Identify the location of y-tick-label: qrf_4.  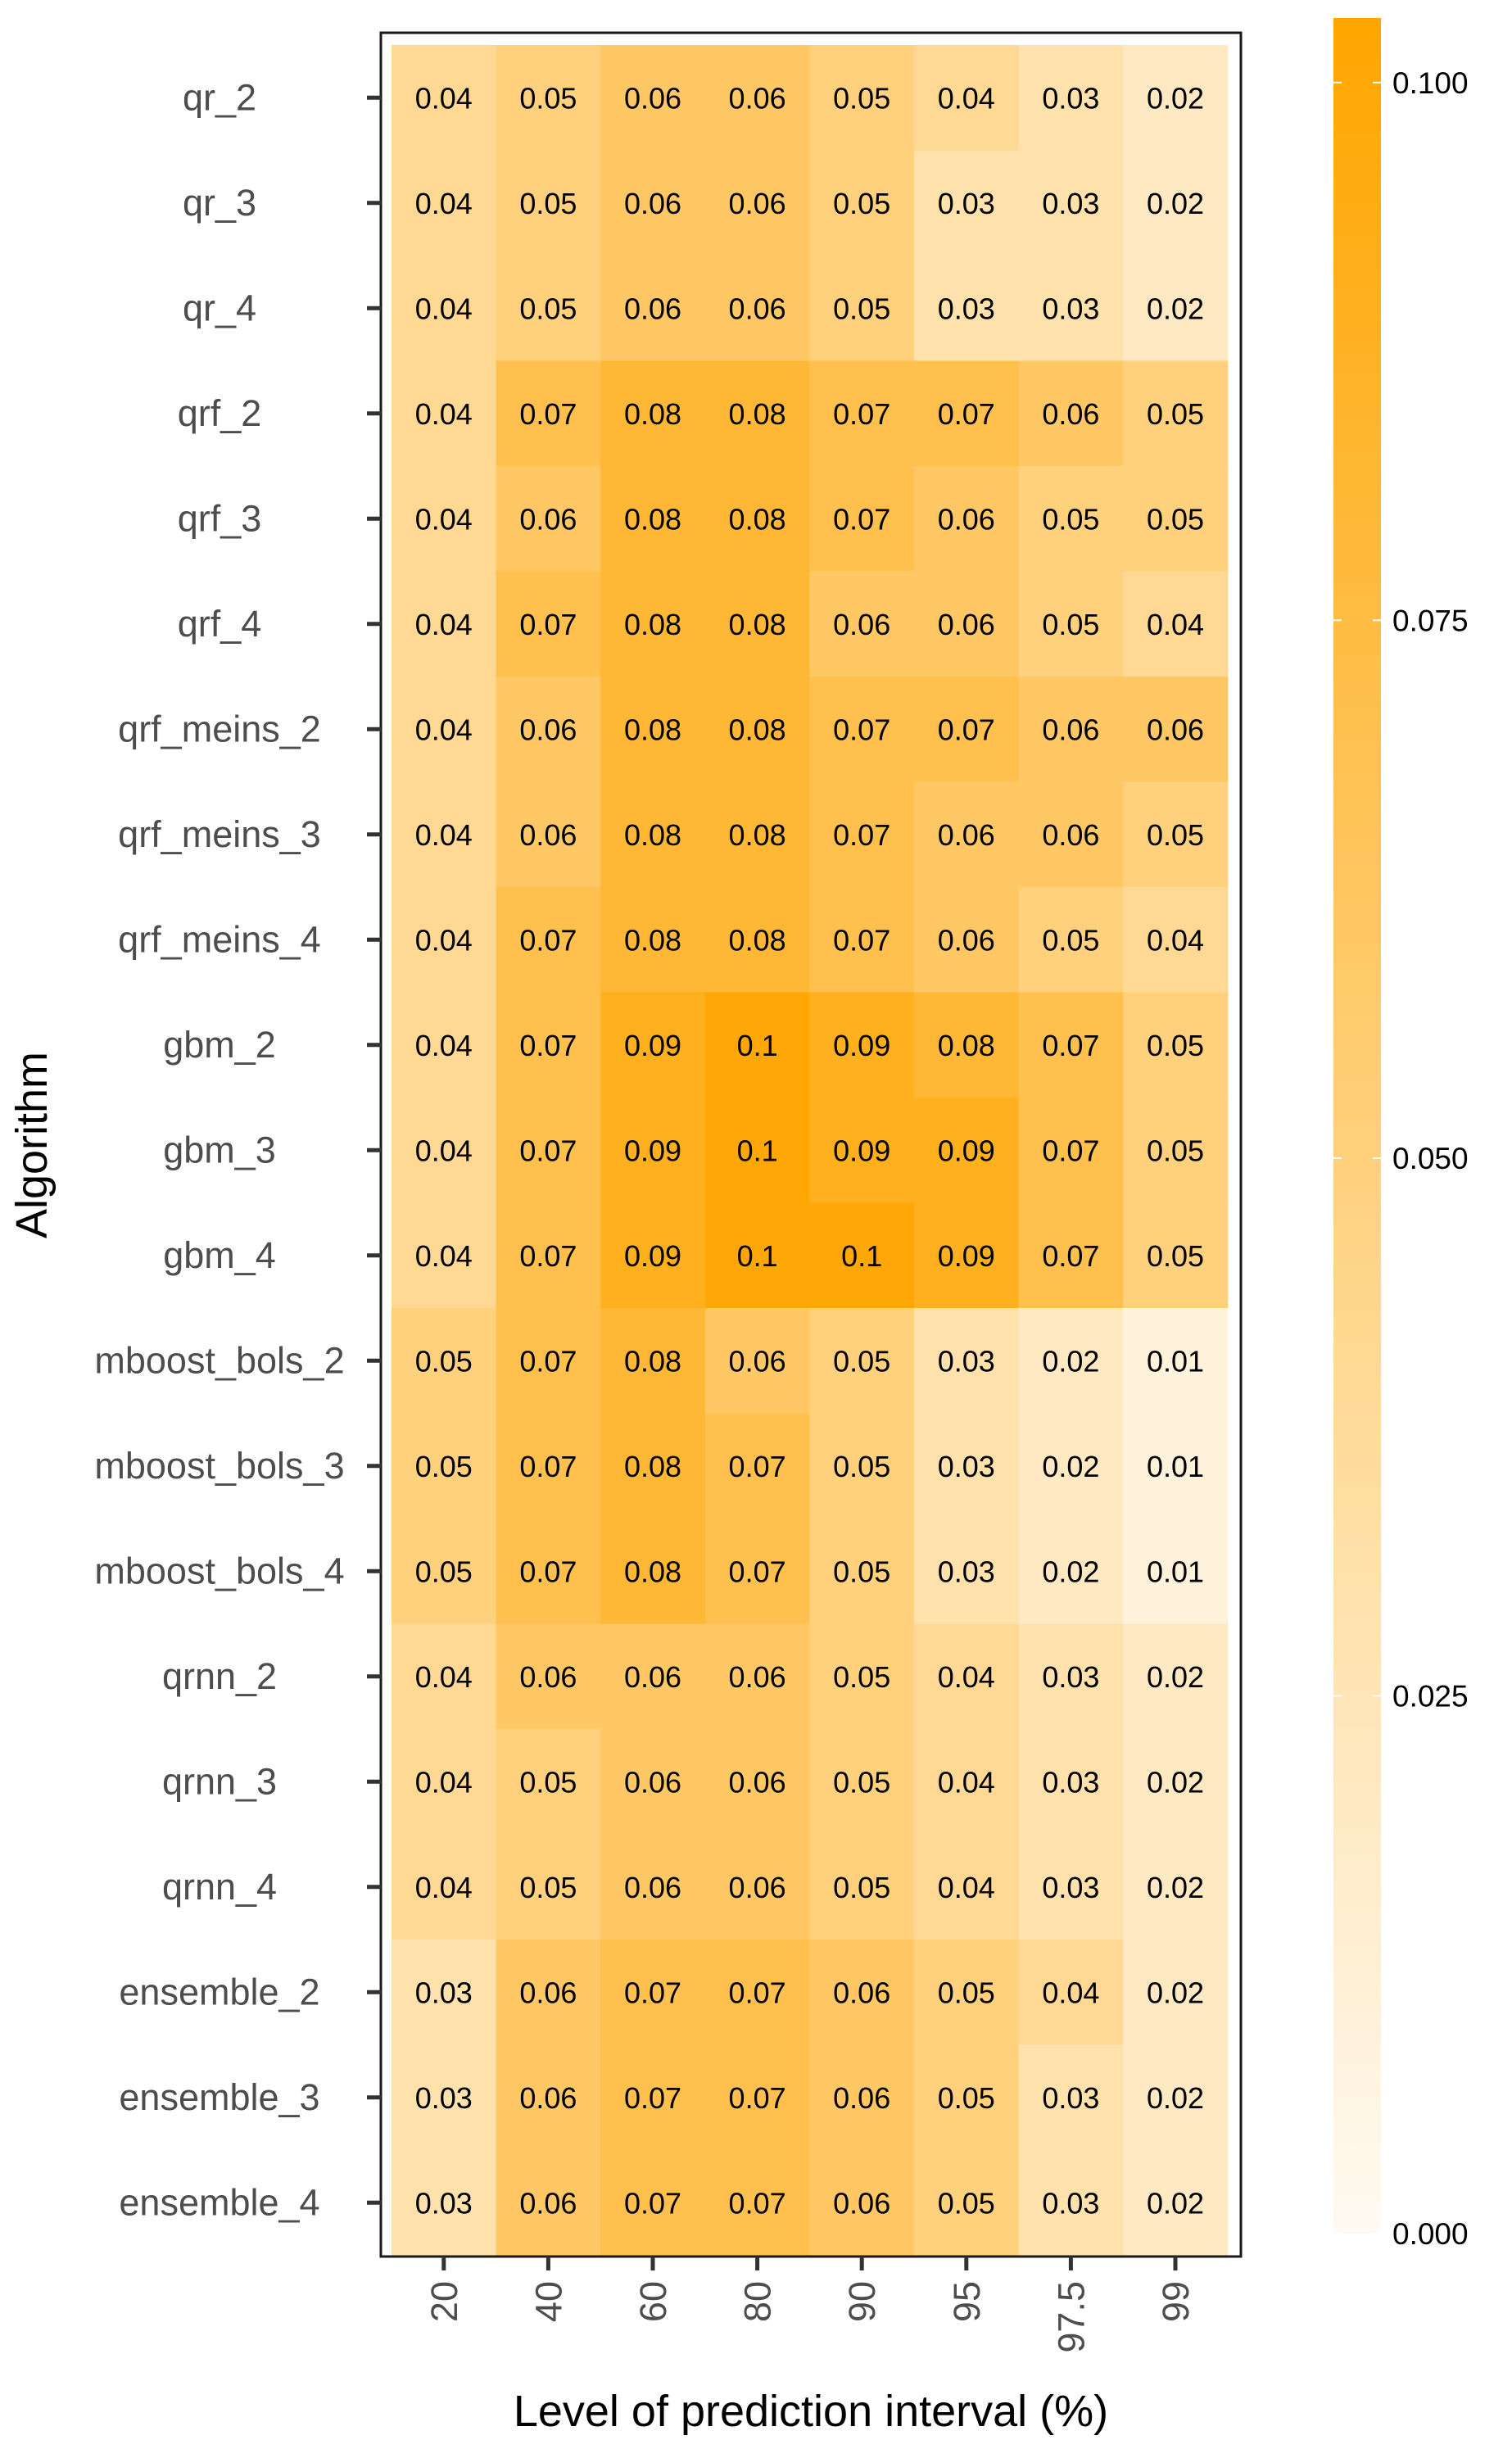
(220, 624).